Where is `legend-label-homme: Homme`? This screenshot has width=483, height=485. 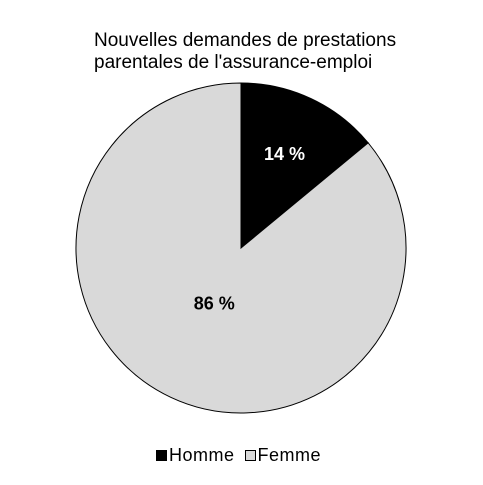 legend-label-homme: Homme is located at coordinates (201, 455).